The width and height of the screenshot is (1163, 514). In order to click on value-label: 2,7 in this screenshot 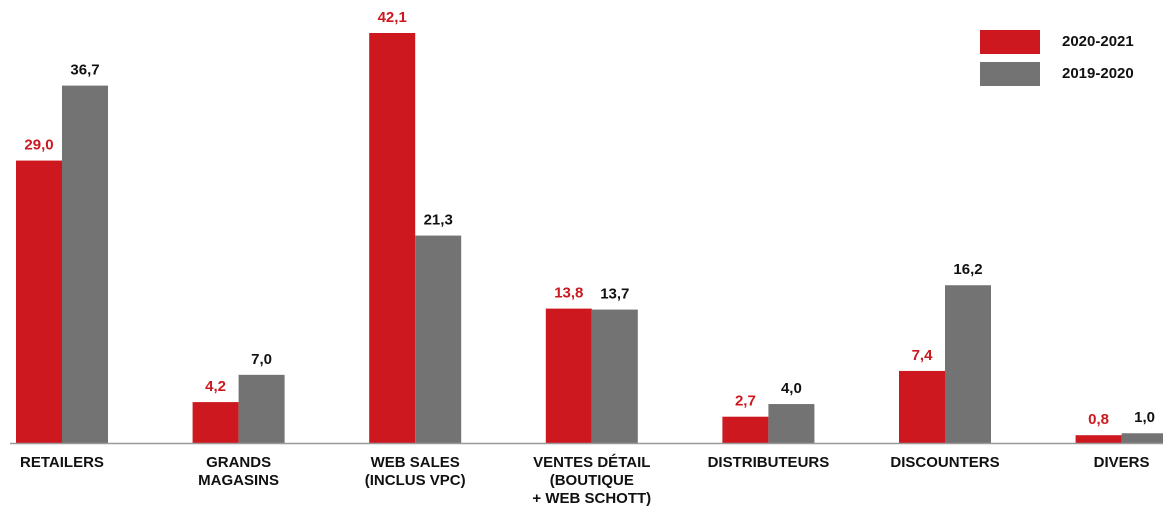, I will do `click(745, 401)`.